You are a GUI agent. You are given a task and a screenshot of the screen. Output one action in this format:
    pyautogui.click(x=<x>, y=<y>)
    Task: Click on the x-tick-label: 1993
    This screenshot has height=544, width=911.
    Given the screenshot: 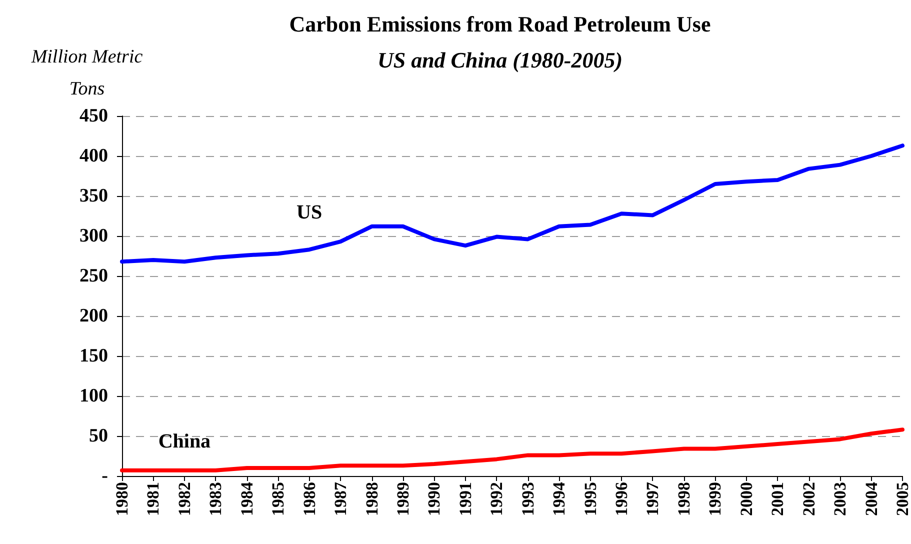 What is the action you would take?
    pyautogui.click(x=528, y=499)
    